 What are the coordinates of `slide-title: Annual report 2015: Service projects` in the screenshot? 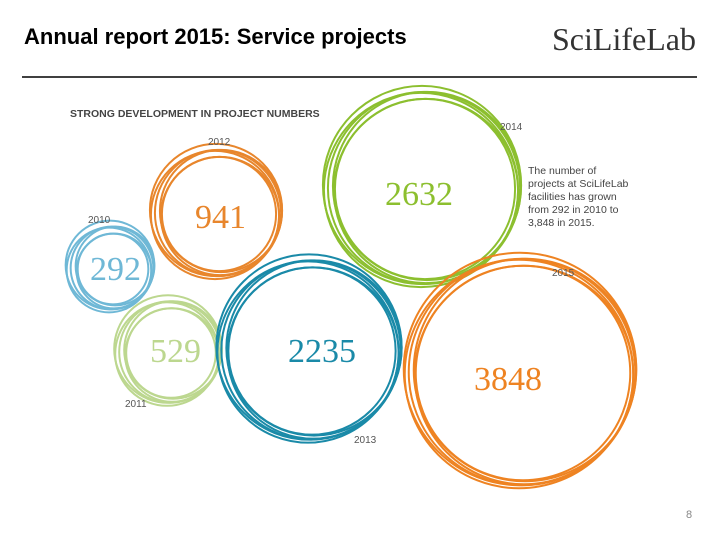 It's located at (215, 36).